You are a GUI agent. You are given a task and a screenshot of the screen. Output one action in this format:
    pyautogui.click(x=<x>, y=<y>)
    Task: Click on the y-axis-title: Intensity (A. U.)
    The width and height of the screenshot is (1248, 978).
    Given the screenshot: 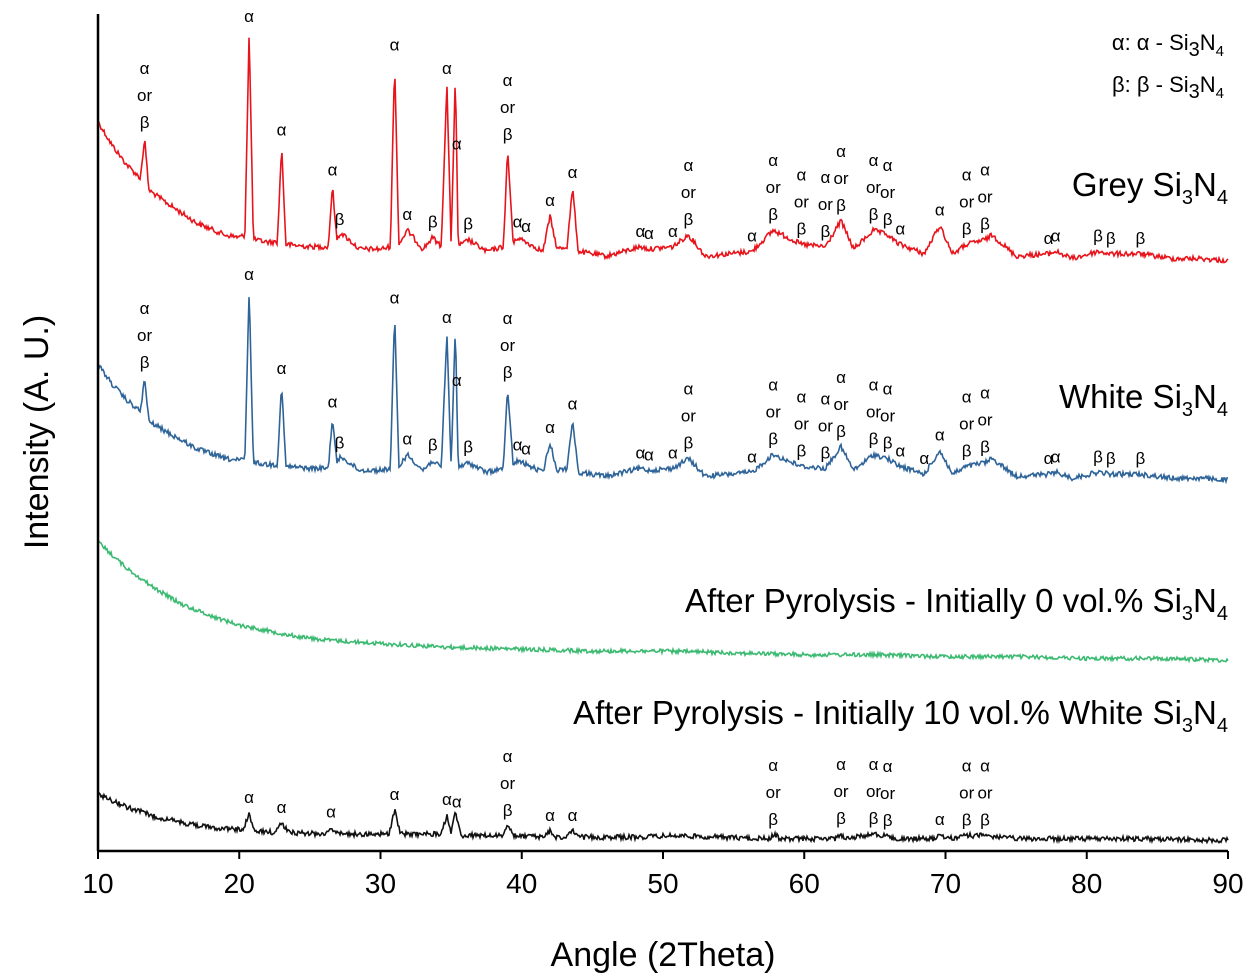 What is the action you would take?
    pyautogui.click(x=37, y=432)
    